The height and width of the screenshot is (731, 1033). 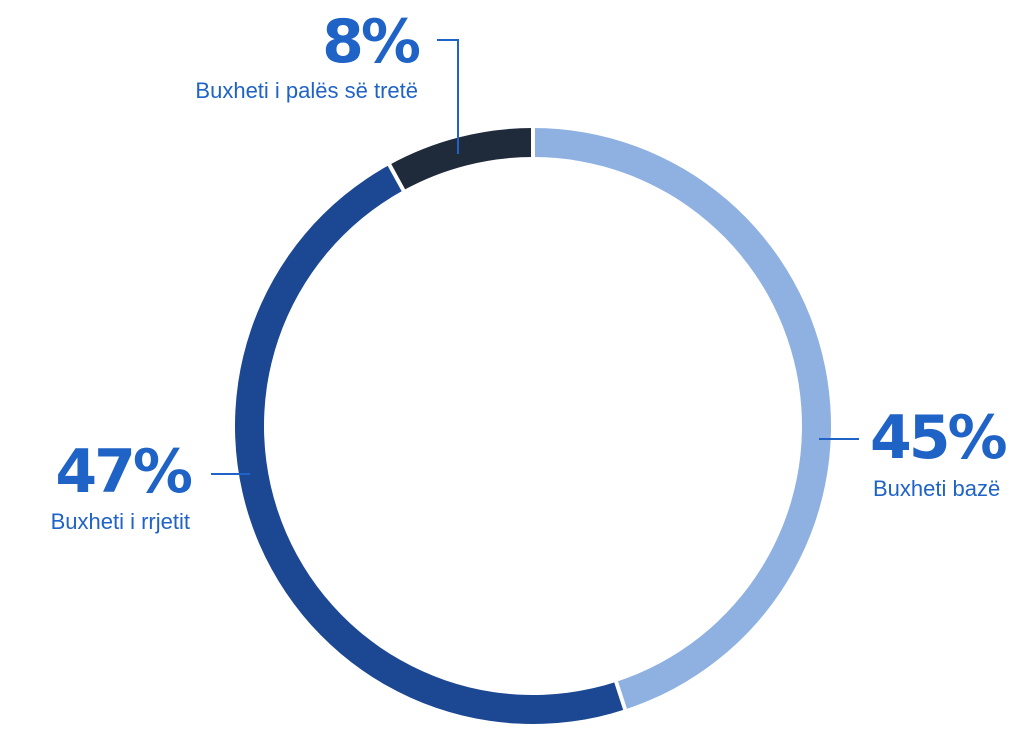 What do you see at coordinates (448, 96) in the screenshot?
I see `leader-line-buxheti-i-pales-se-trete` at bounding box center [448, 96].